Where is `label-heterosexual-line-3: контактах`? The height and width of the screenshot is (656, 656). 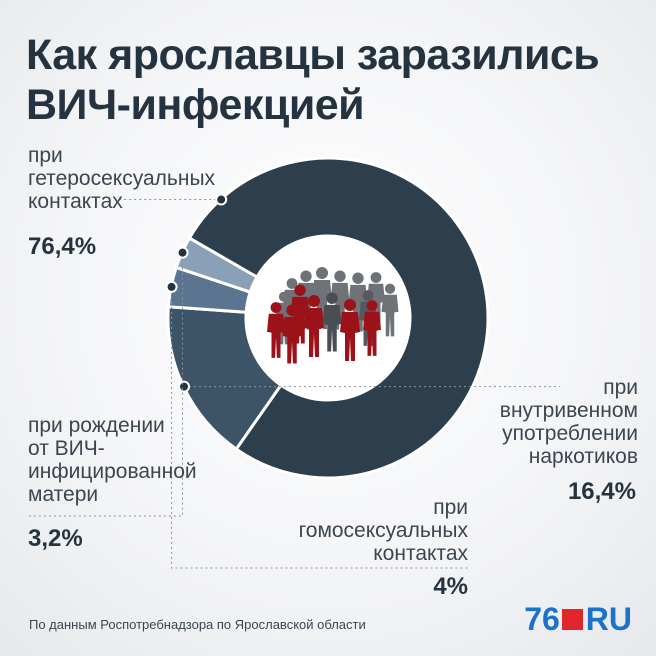 label-heterosexual-line-3: контактах is located at coordinates (75, 201).